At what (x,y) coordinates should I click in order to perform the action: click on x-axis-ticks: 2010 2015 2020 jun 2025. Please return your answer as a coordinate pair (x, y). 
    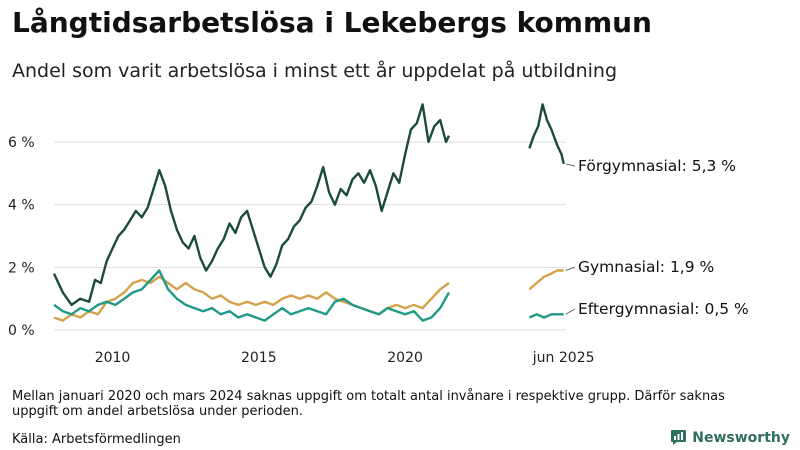
    Looking at the image, I should click on (345, 358).